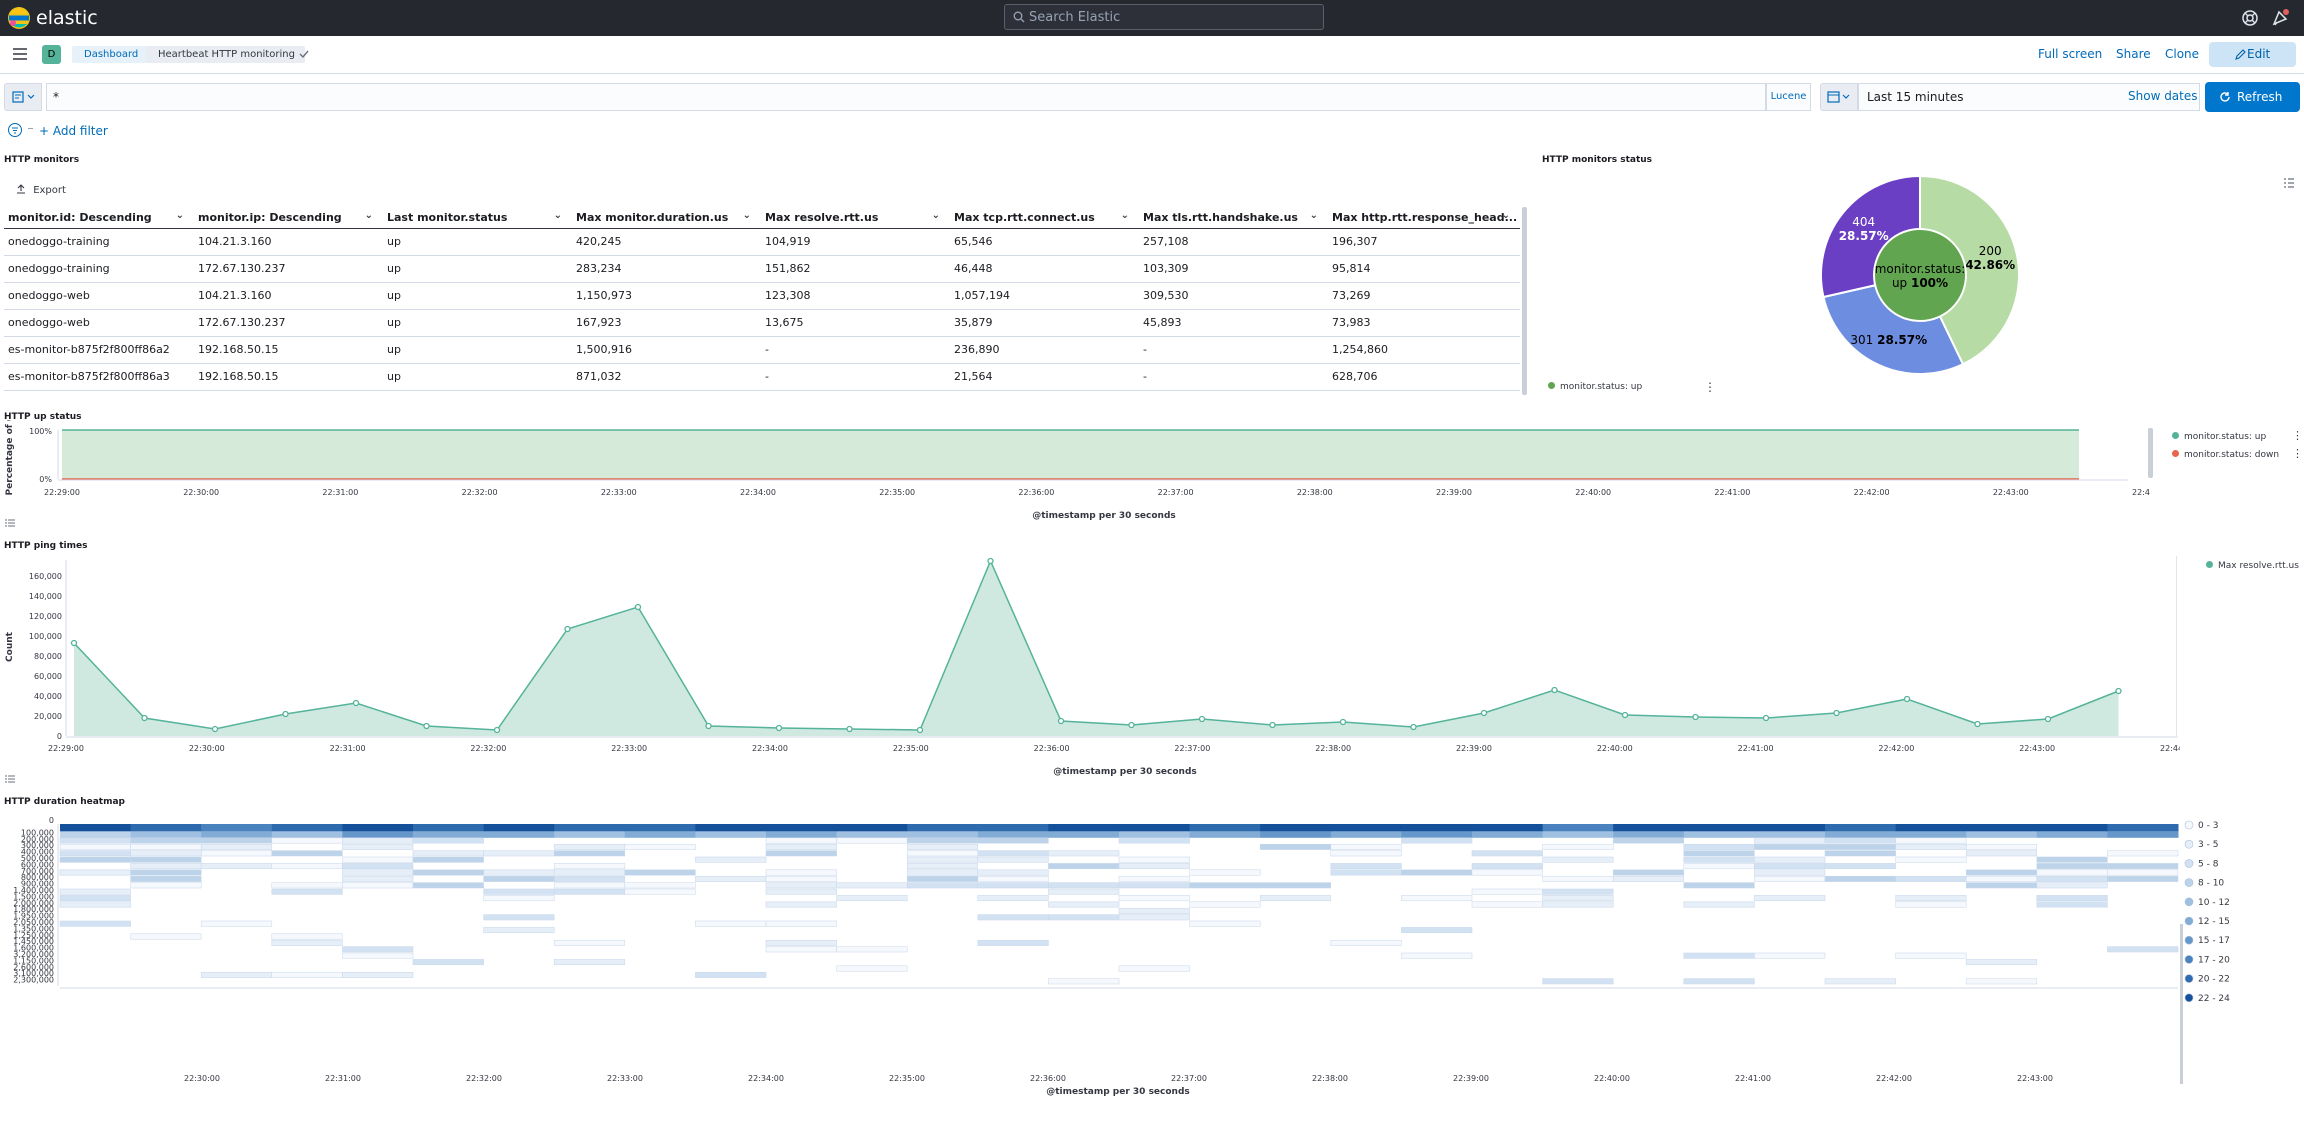  Describe the element at coordinates (855, 296) in the screenshot. I see `table-cell: 123,308` at that location.